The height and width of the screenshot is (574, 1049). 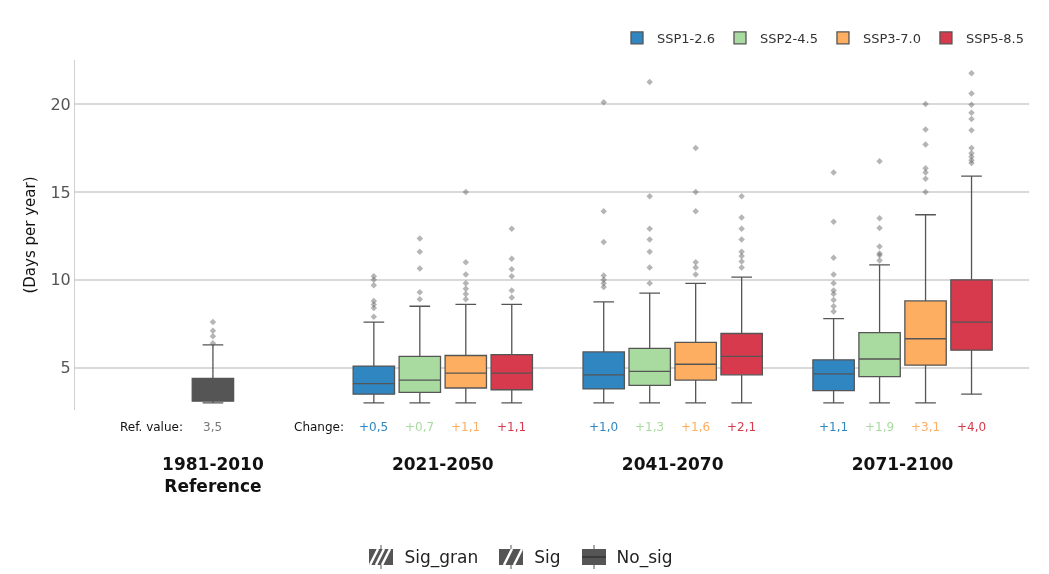 I want to click on y-tick-label: 10, so click(x=60, y=280).